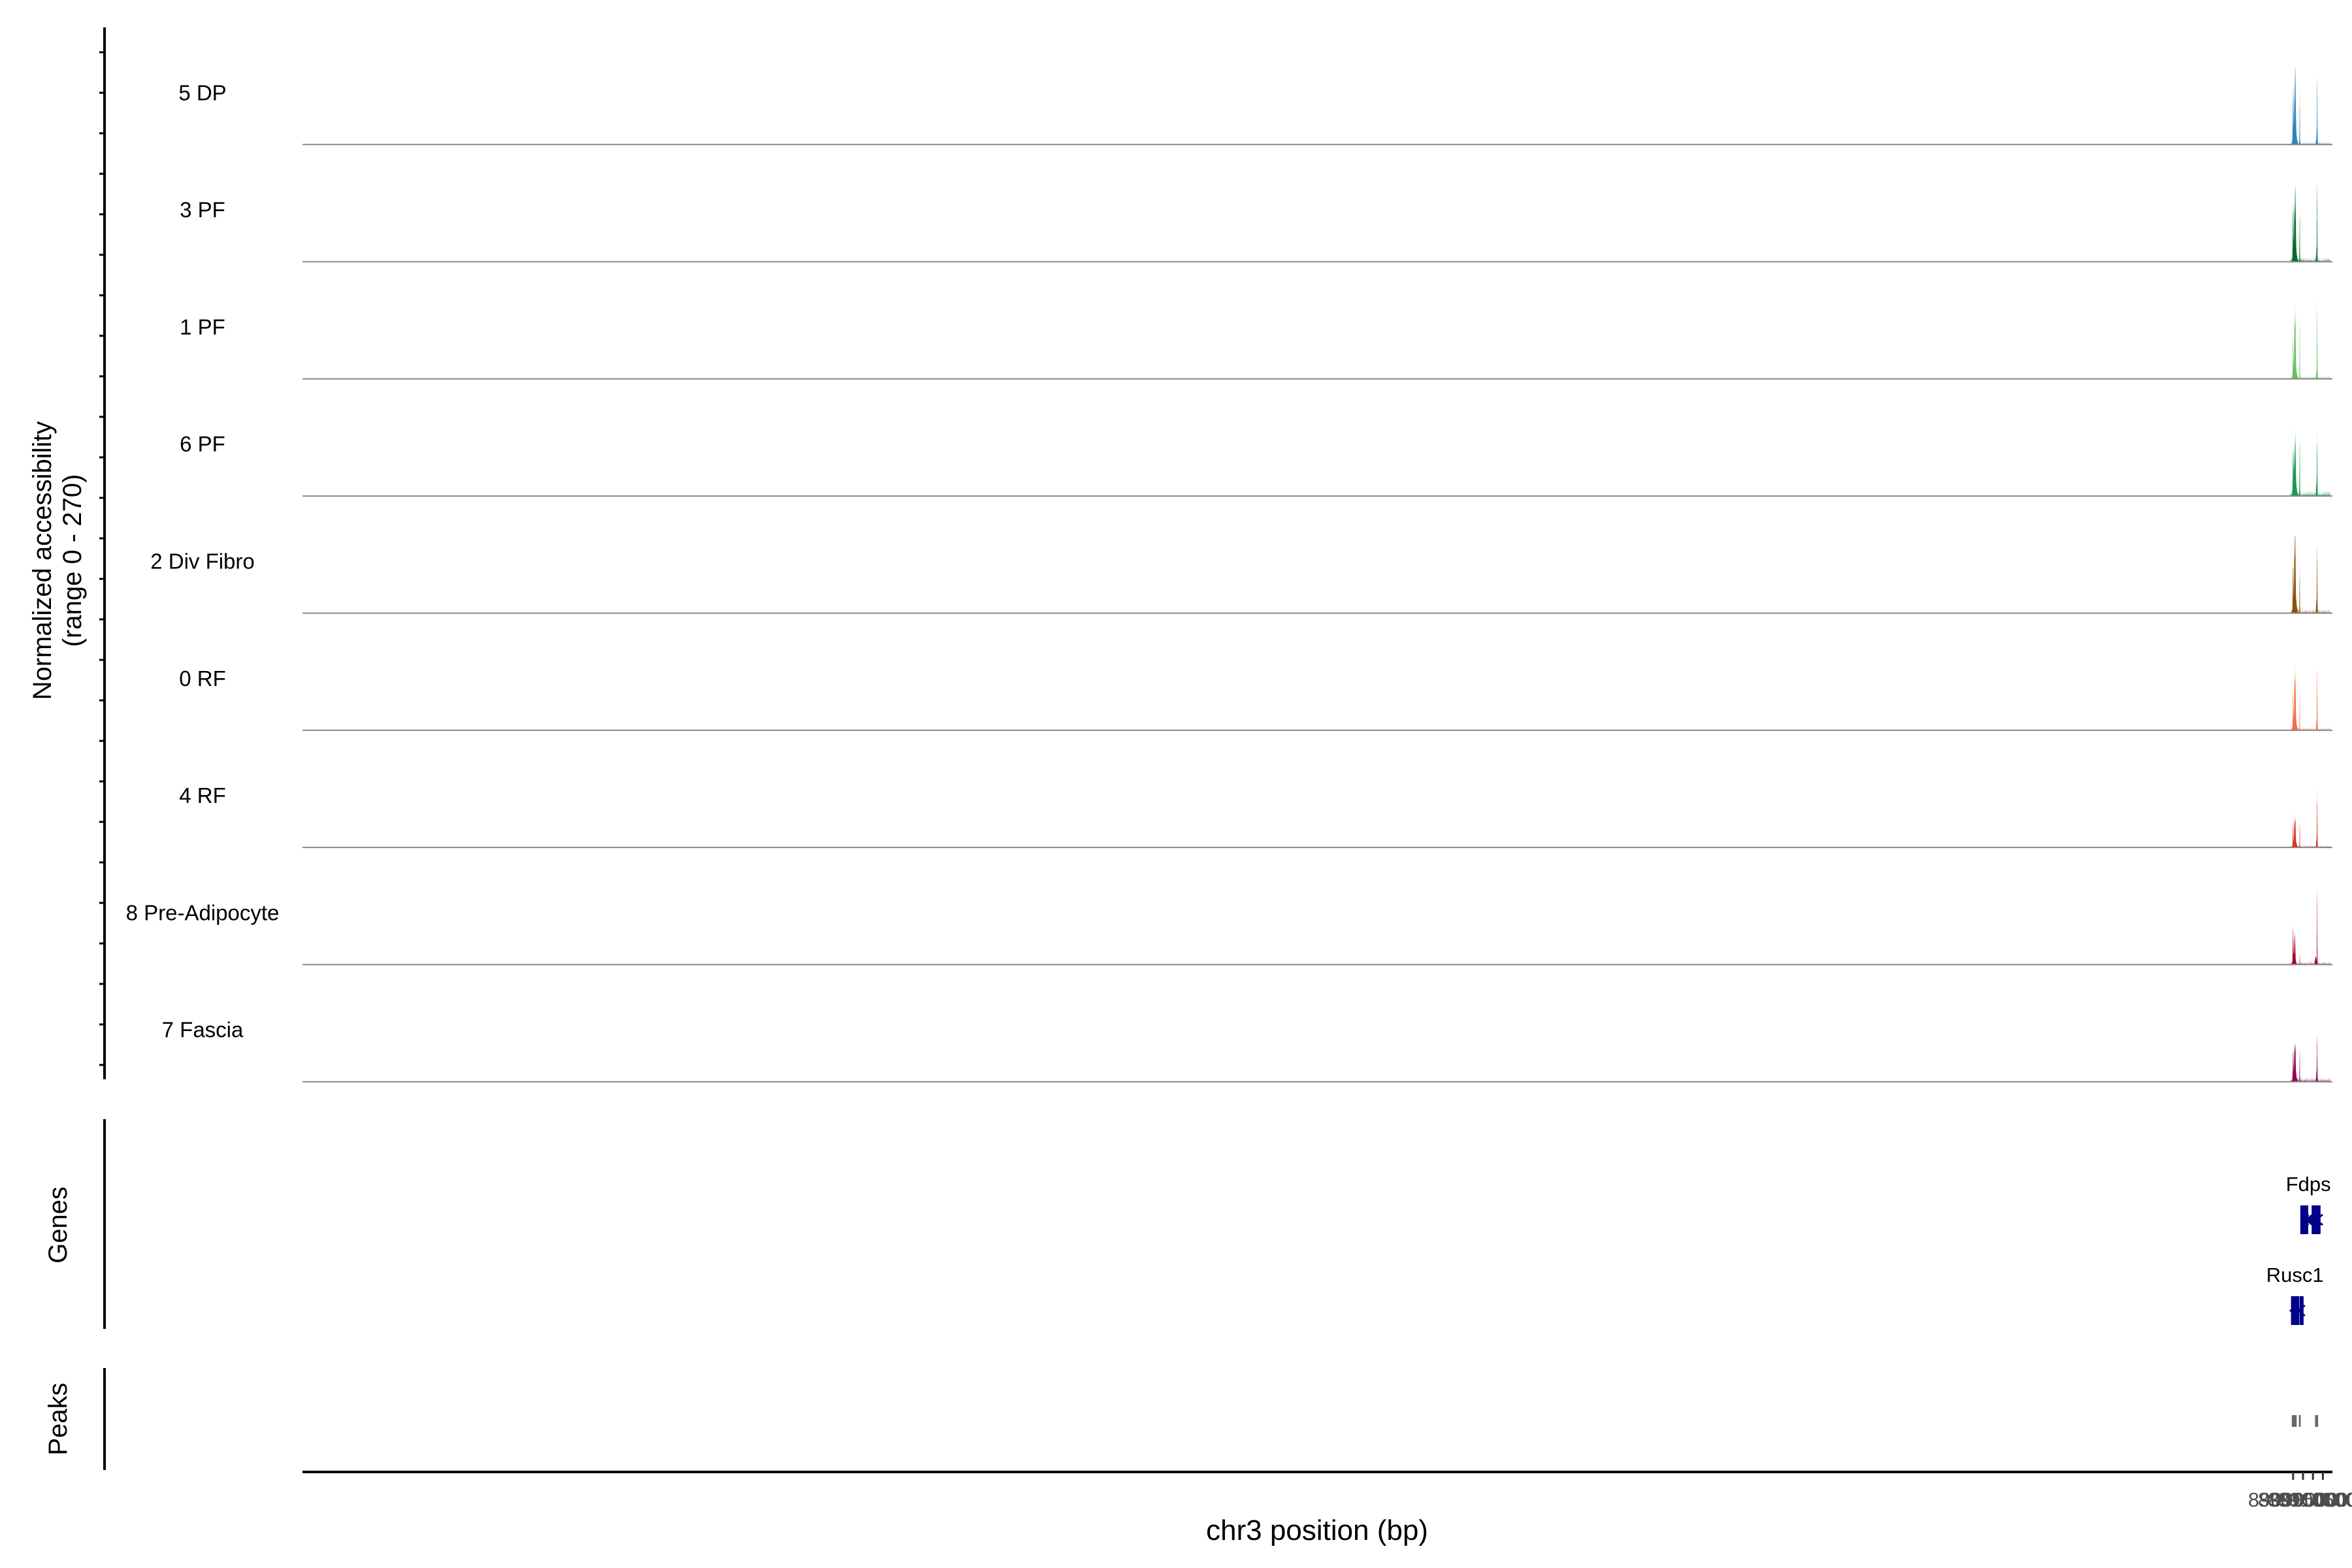 The image size is (2352, 1568). Describe the element at coordinates (2305, 1421) in the screenshot. I see `peak-regions-track` at that location.